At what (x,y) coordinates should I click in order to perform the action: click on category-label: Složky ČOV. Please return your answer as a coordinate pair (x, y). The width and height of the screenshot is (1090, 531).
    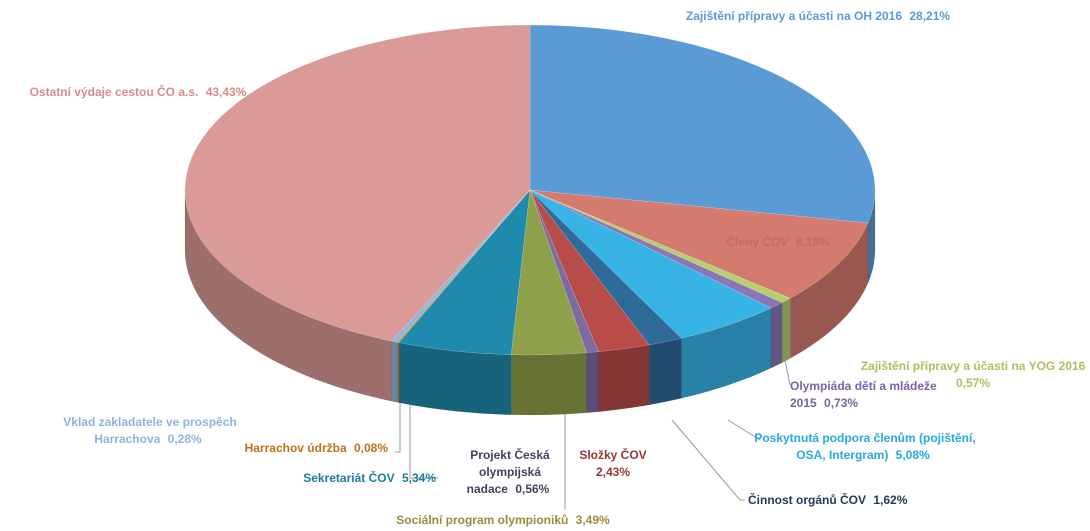
    Looking at the image, I should click on (613, 455).